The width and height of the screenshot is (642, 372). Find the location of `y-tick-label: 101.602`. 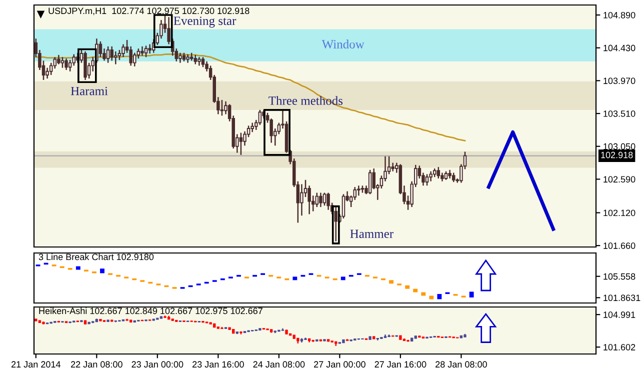

y-tick-label: 101.602 is located at coordinates (620, 347).